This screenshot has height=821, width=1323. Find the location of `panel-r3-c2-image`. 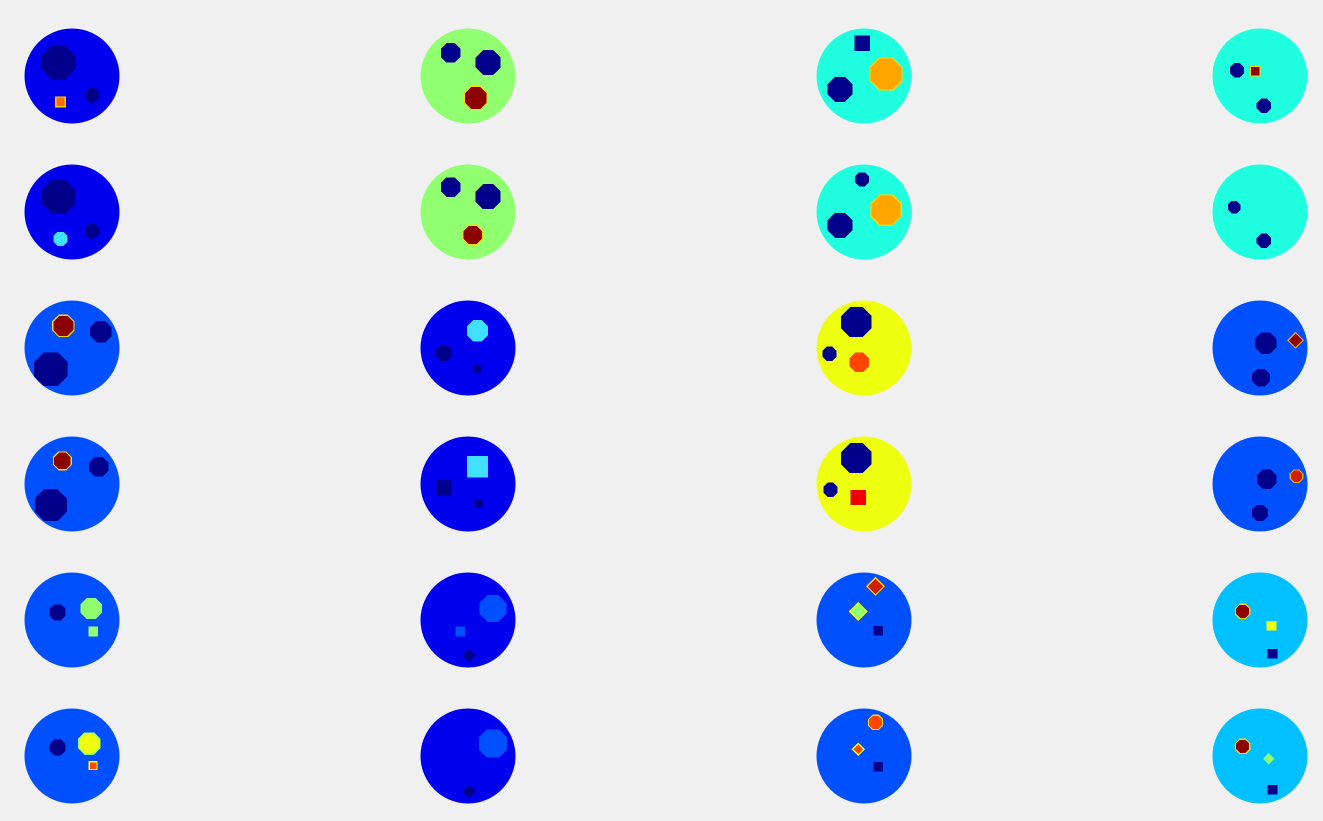

panel-r3-c2-image is located at coordinates (468, 348).